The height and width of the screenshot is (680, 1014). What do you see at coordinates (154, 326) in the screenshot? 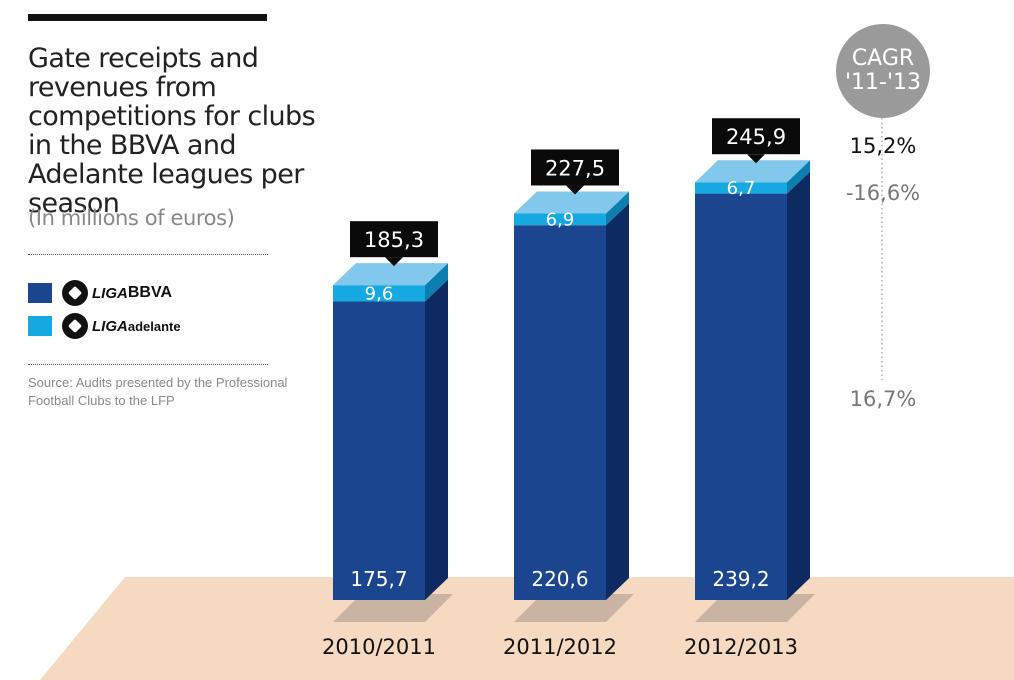
I see `legend-label-adelante: adelante` at bounding box center [154, 326].